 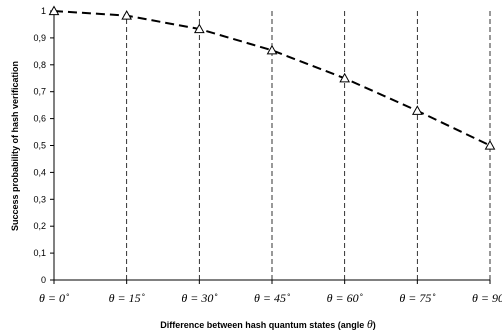 What do you see at coordinates (39, 65) in the screenshot?
I see `y-tick-label: 0,8` at bounding box center [39, 65].